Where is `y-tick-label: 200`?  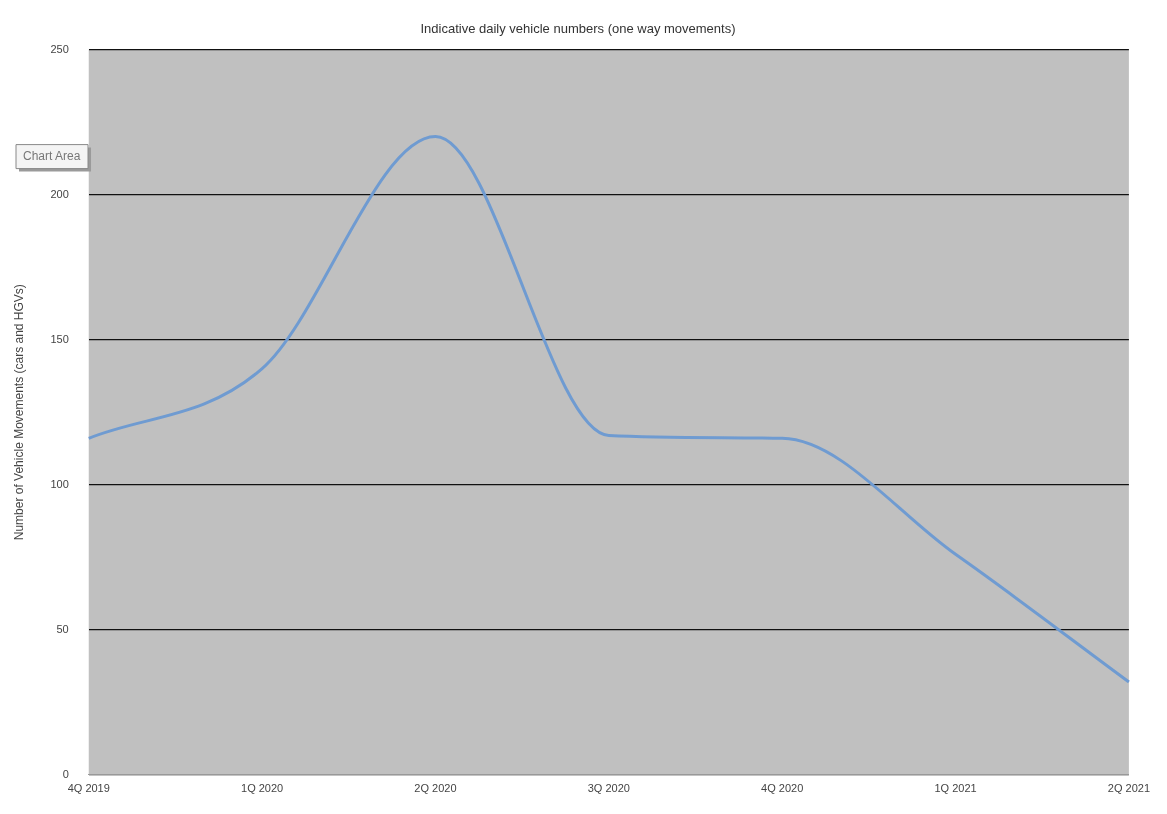
y-tick-label: 200 is located at coordinates (59, 193).